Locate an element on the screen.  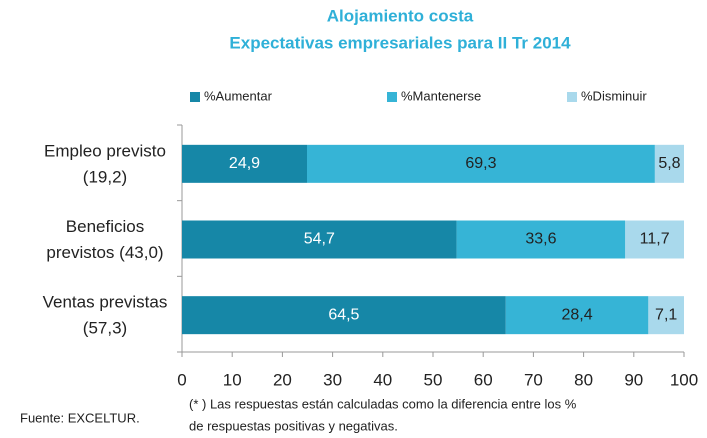
y-tick-label: (57,3) is located at coordinates (105, 328).